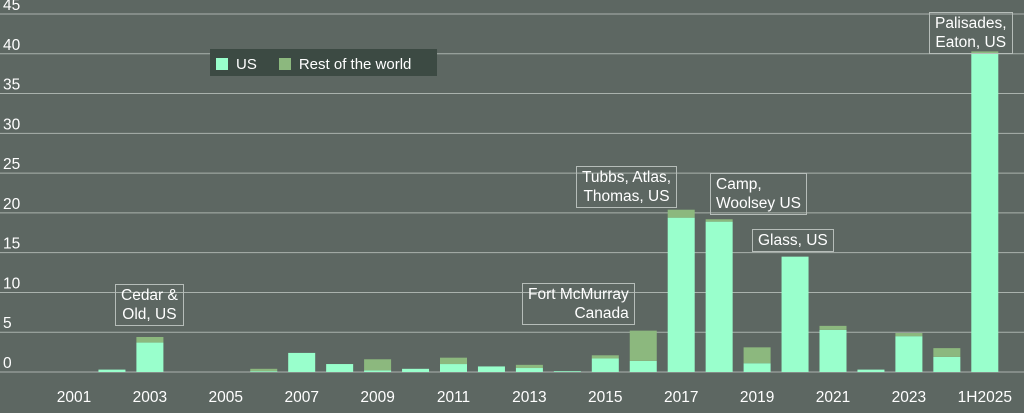  I want to click on x-tick-label: 2011, so click(453, 397).